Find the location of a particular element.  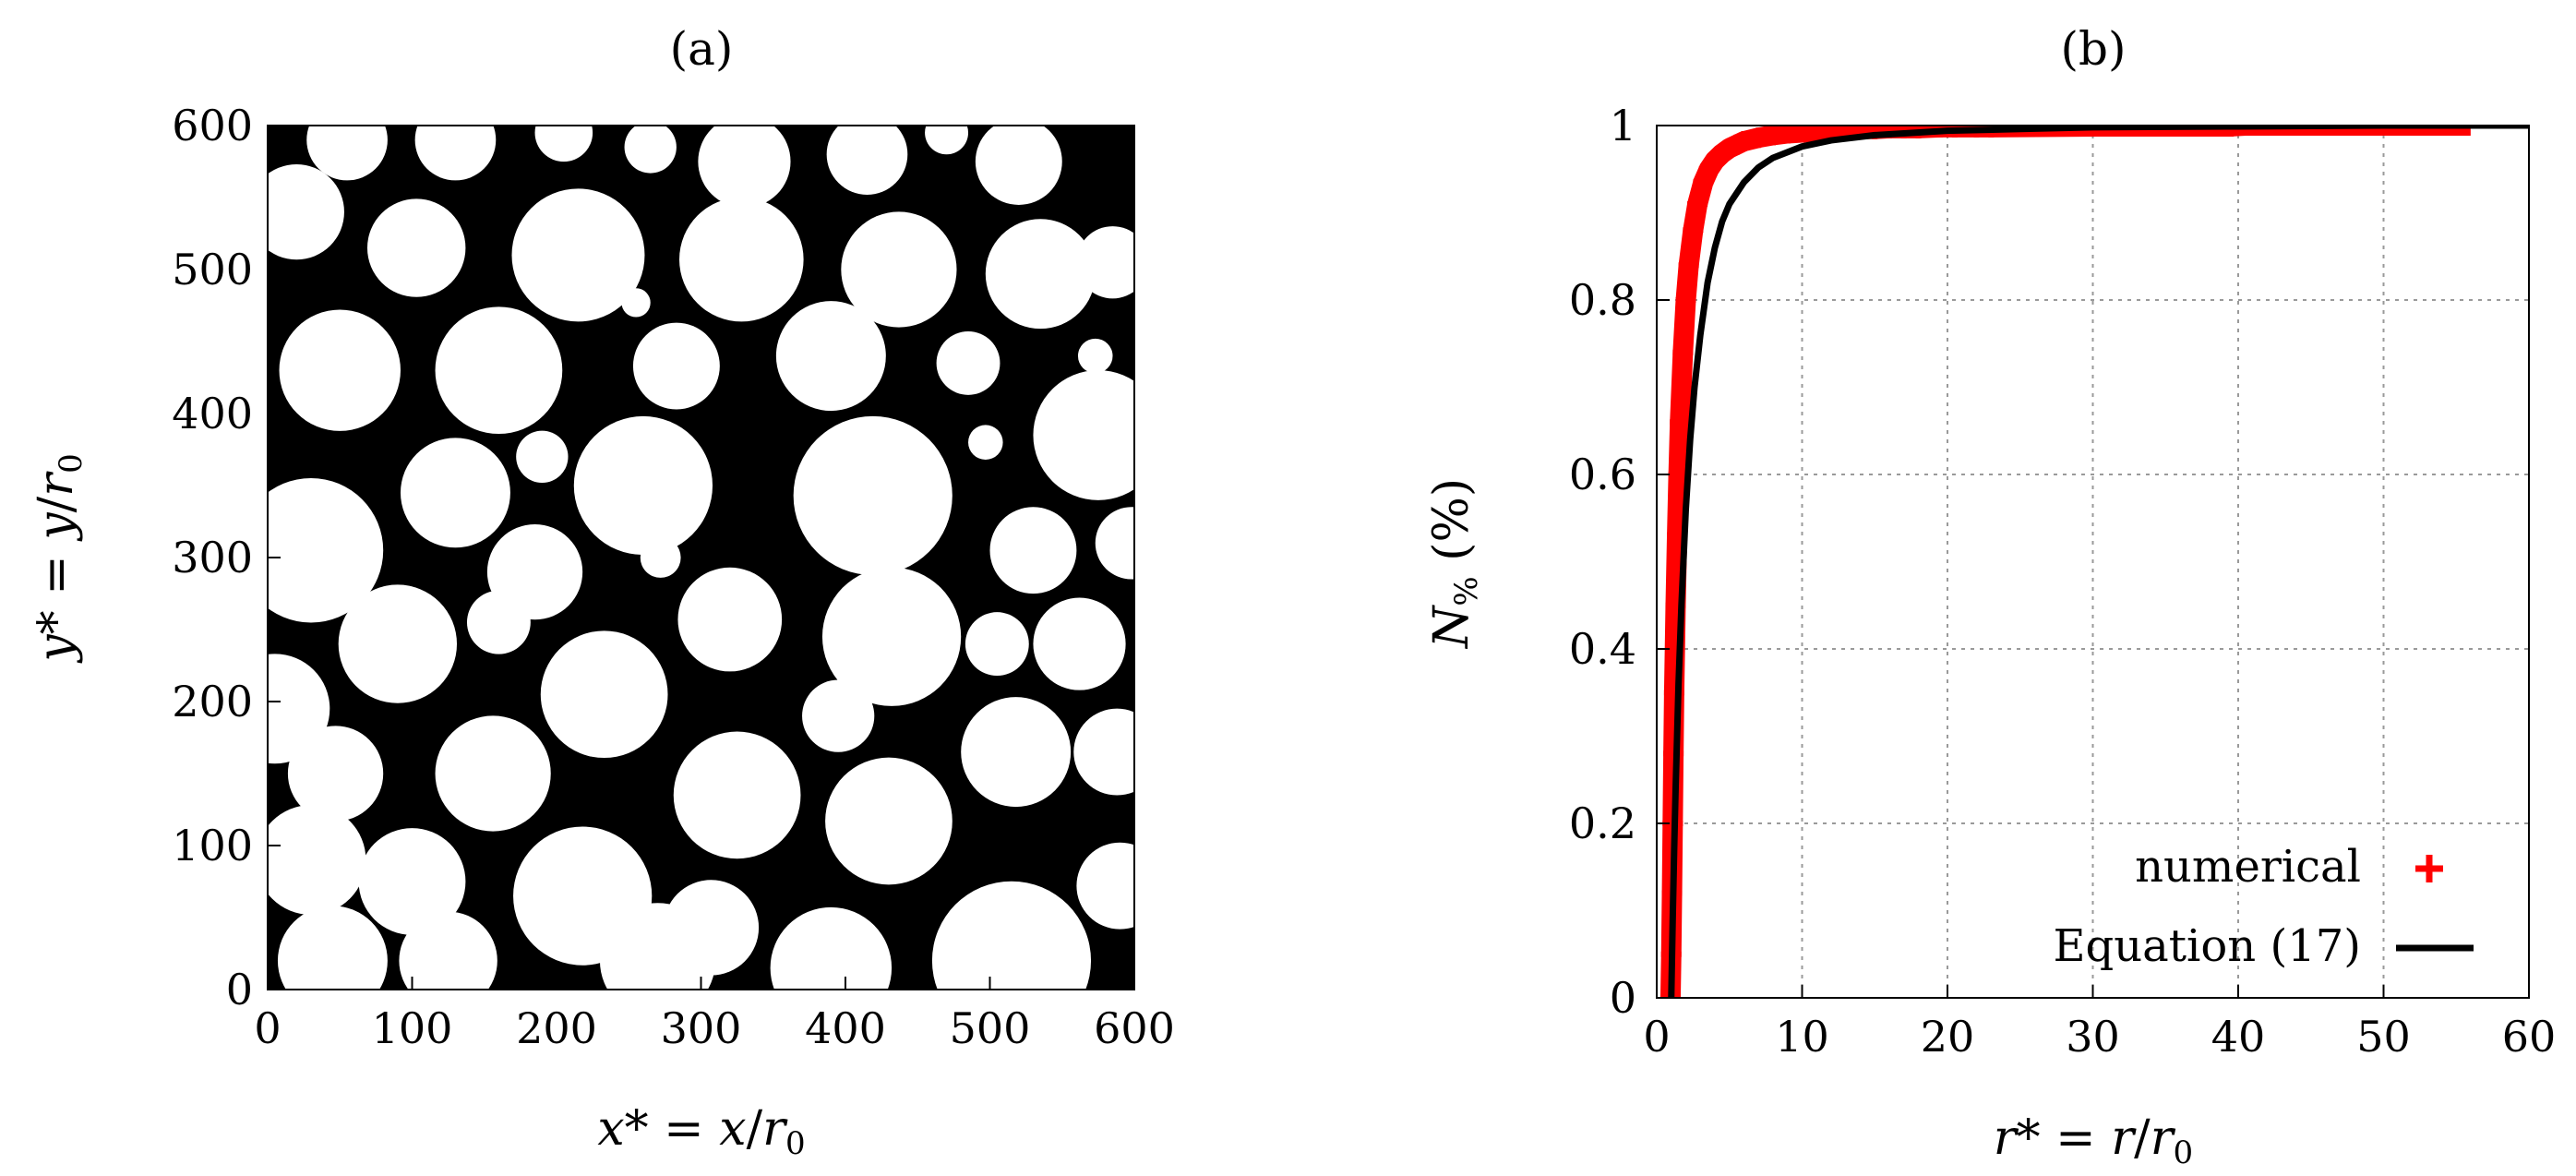

y-tick-label: 1 is located at coordinates (1623, 125).